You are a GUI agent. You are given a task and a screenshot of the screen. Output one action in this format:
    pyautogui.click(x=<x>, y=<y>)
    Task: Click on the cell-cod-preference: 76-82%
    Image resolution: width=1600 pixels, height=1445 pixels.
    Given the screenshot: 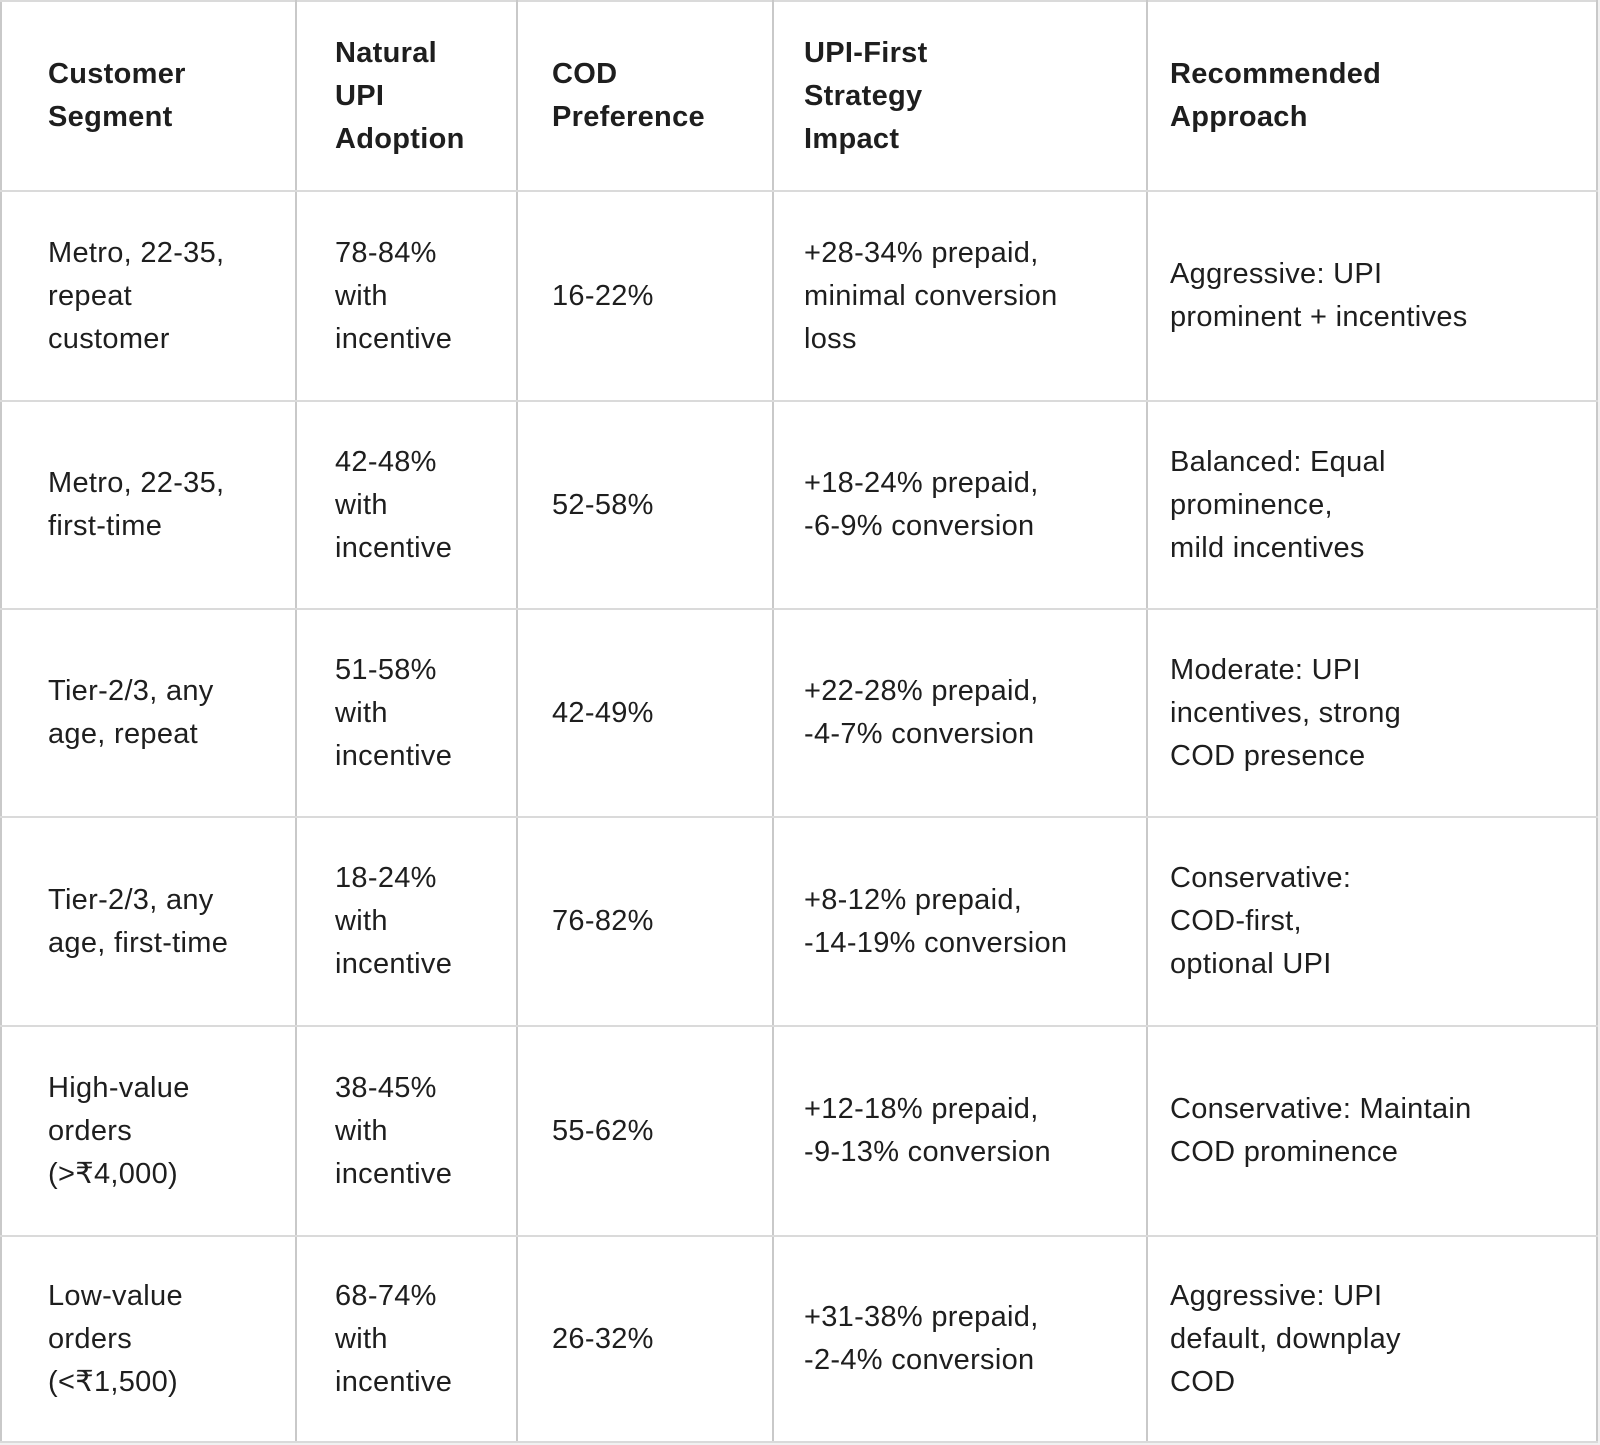 What is the action you would take?
    pyautogui.click(x=645, y=921)
    